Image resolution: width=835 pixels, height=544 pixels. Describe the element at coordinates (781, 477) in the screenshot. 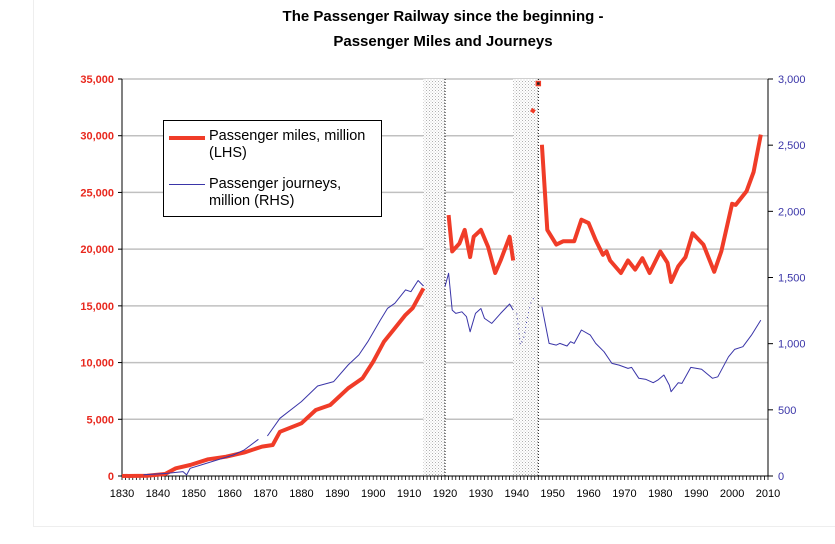

I see `y-right-tick-label: 0` at that location.